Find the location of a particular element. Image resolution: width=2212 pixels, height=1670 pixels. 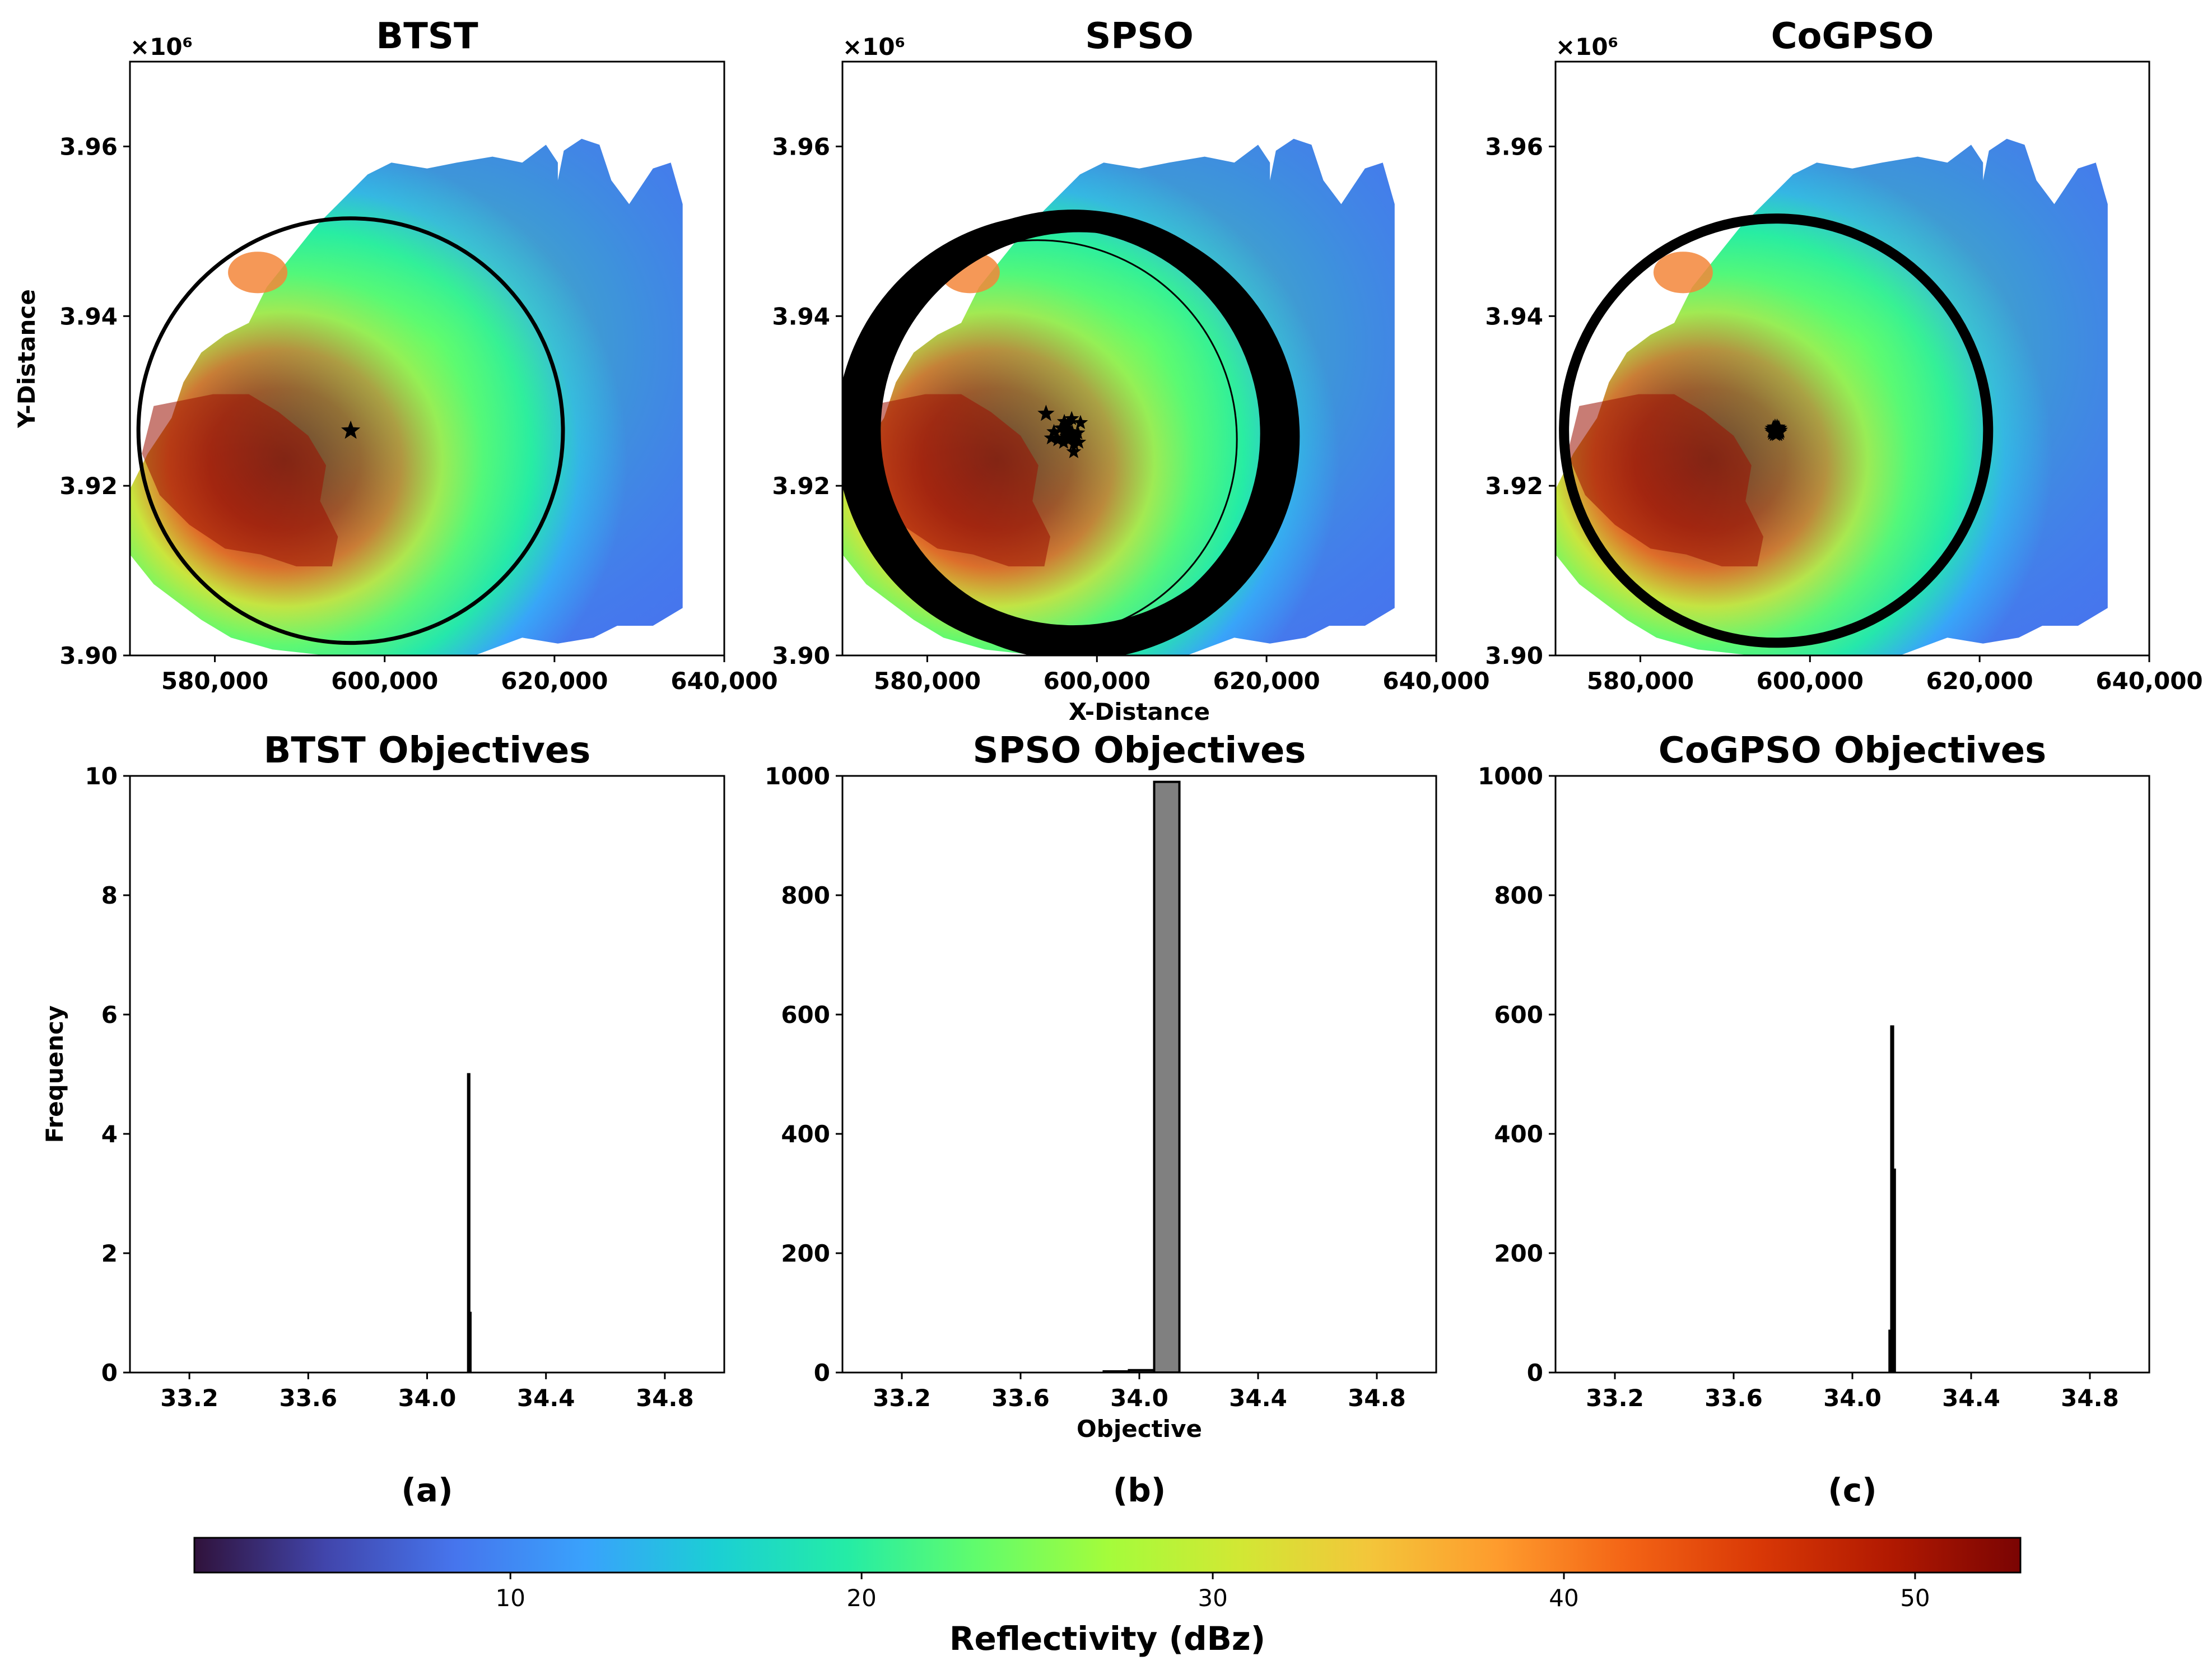

y-tick-label: 2 is located at coordinates (109, 1253).